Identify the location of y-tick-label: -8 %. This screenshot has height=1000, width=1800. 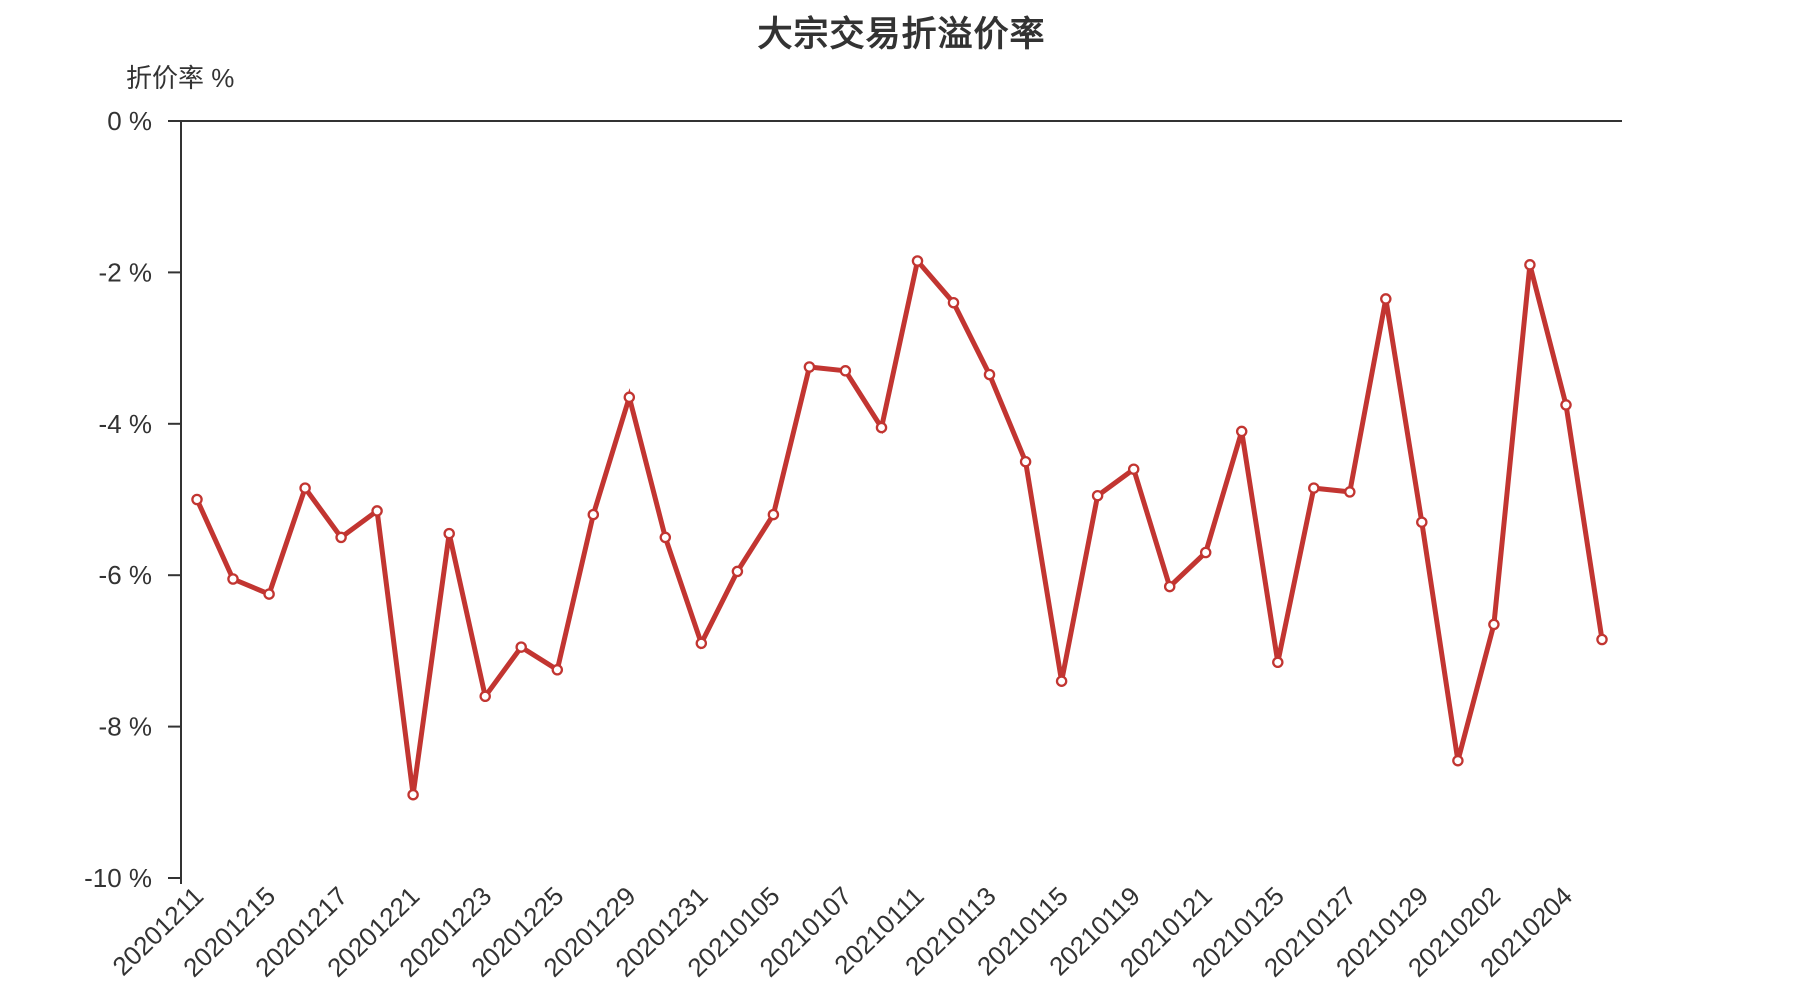
(125, 727).